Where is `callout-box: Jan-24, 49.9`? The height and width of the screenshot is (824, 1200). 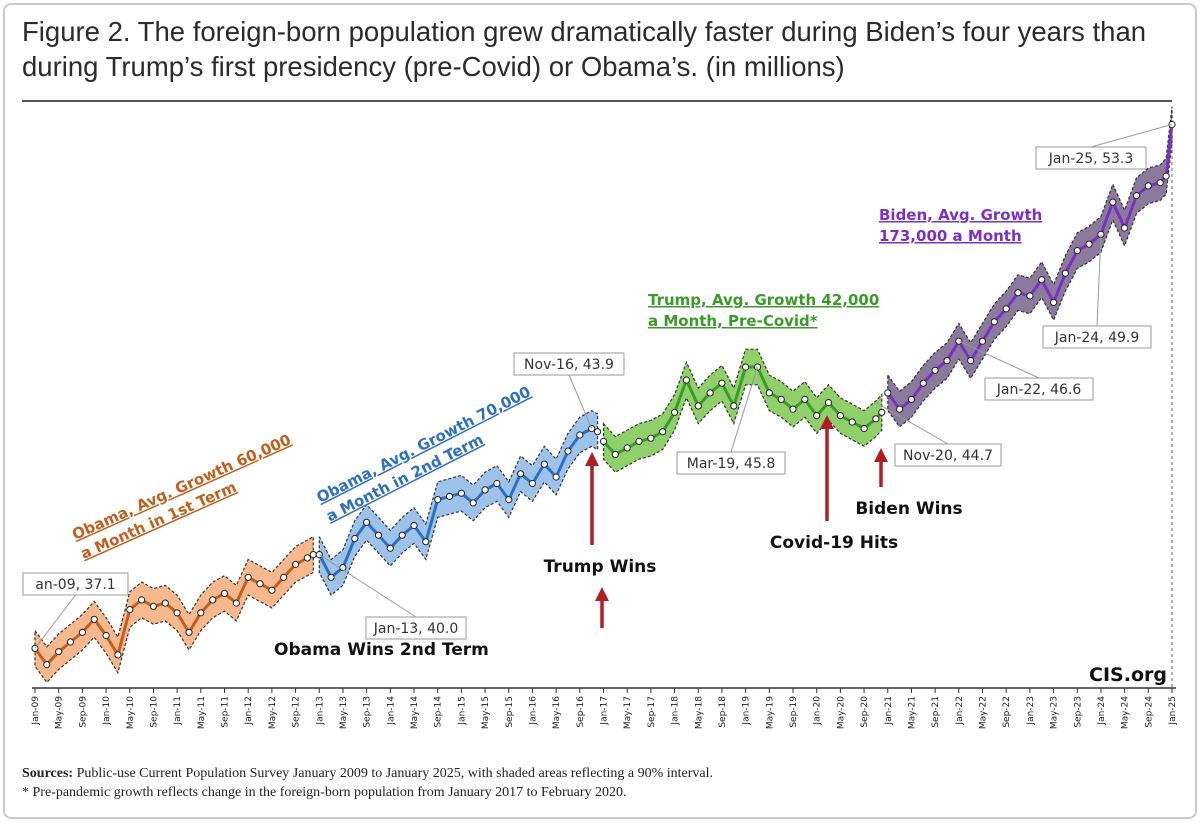 callout-box: Jan-24, 49.9 is located at coordinates (1097, 337).